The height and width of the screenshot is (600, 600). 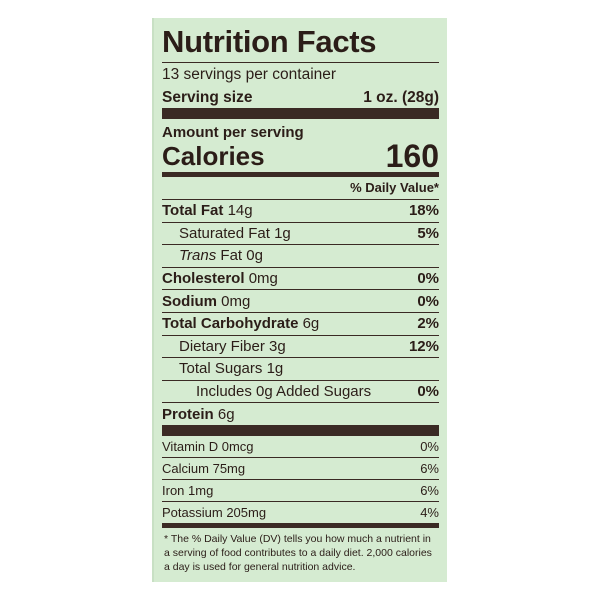 I want to click on dv-header: % Daily Value*, so click(x=300, y=188).